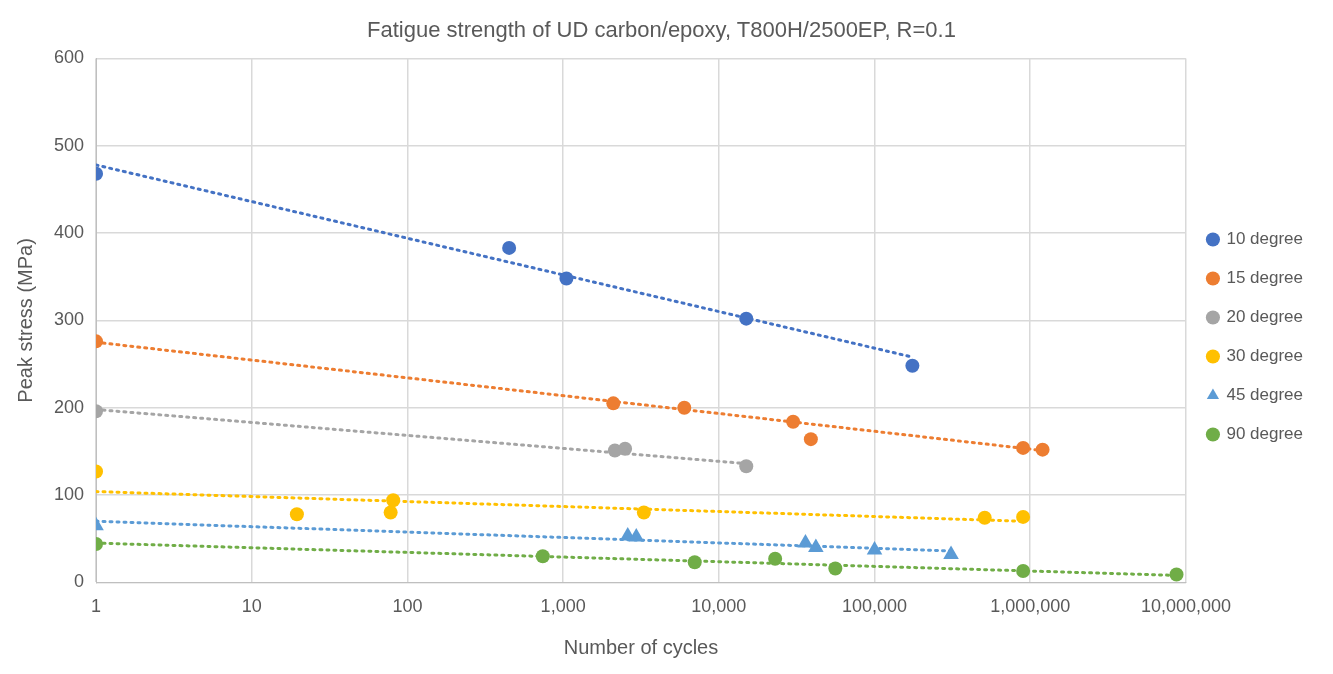  I want to click on y-tick-label: 100, so click(69, 494).